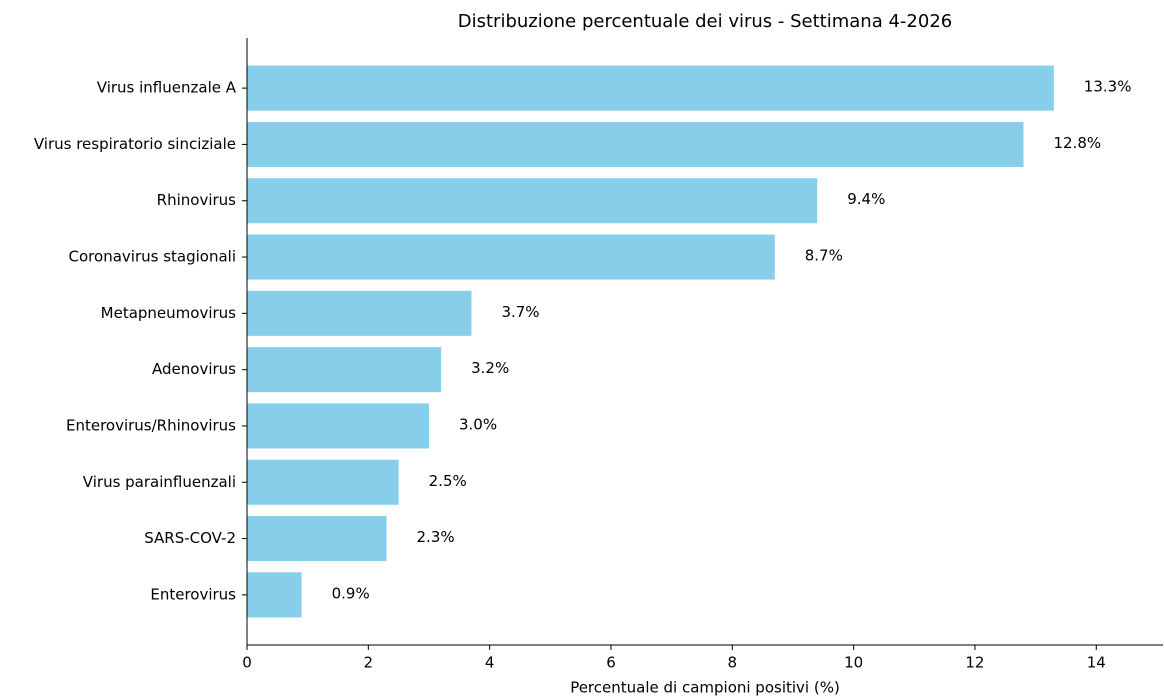 Image resolution: width=1164 pixels, height=698 pixels. I want to click on y-tick-label: Coronavirus stagionali, so click(152, 257).